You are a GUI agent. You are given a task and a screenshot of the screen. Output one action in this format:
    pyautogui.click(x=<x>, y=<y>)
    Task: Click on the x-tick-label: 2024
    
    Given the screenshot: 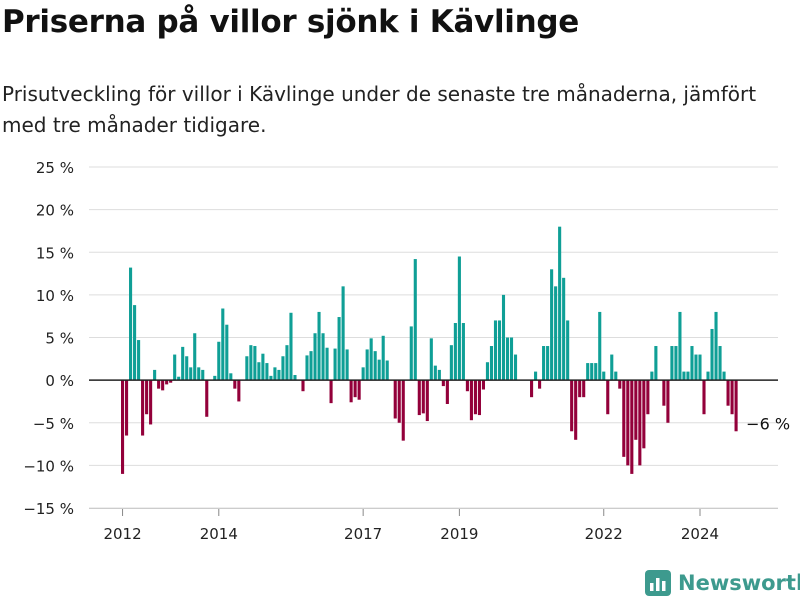 What is the action you would take?
    pyautogui.click(x=700, y=534)
    